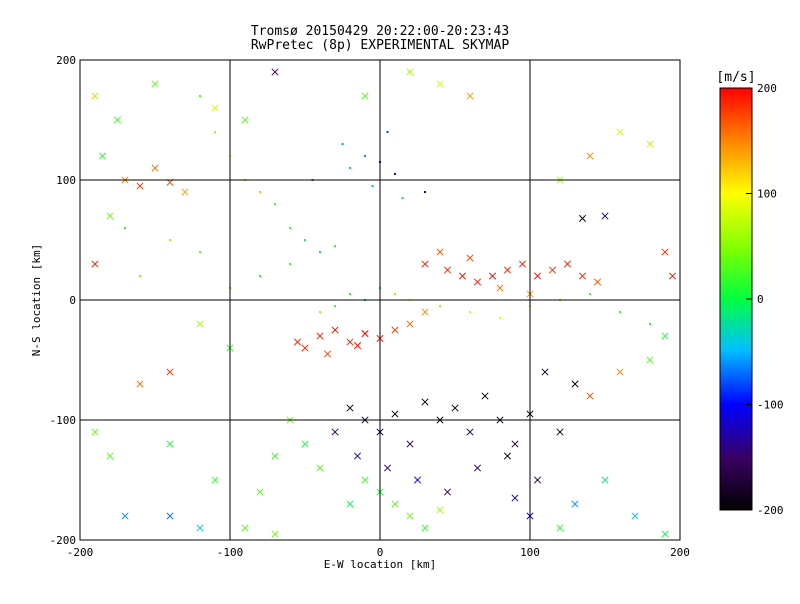  Describe the element at coordinates (760, 299) in the screenshot. I see `colorbar-tick-label: 0` at that location.